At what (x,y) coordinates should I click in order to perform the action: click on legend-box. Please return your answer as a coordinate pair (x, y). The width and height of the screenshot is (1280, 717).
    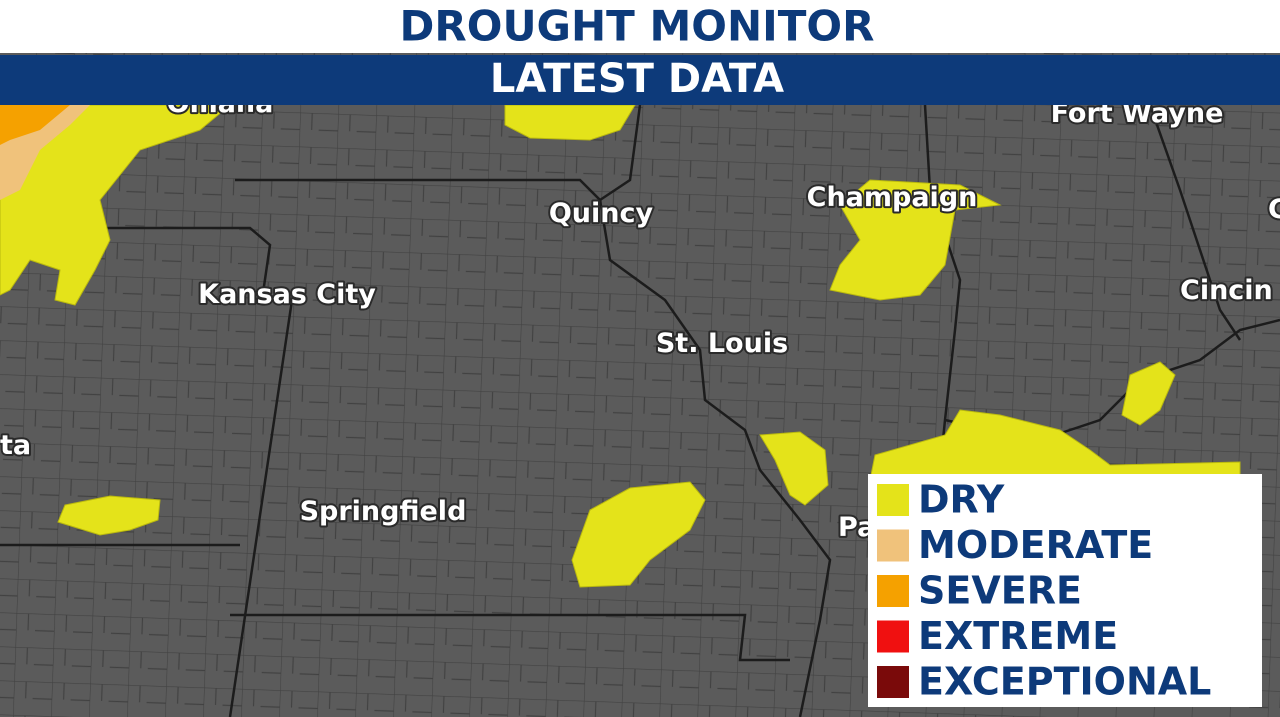
    Looking at the image, I should click on (1065, 590).